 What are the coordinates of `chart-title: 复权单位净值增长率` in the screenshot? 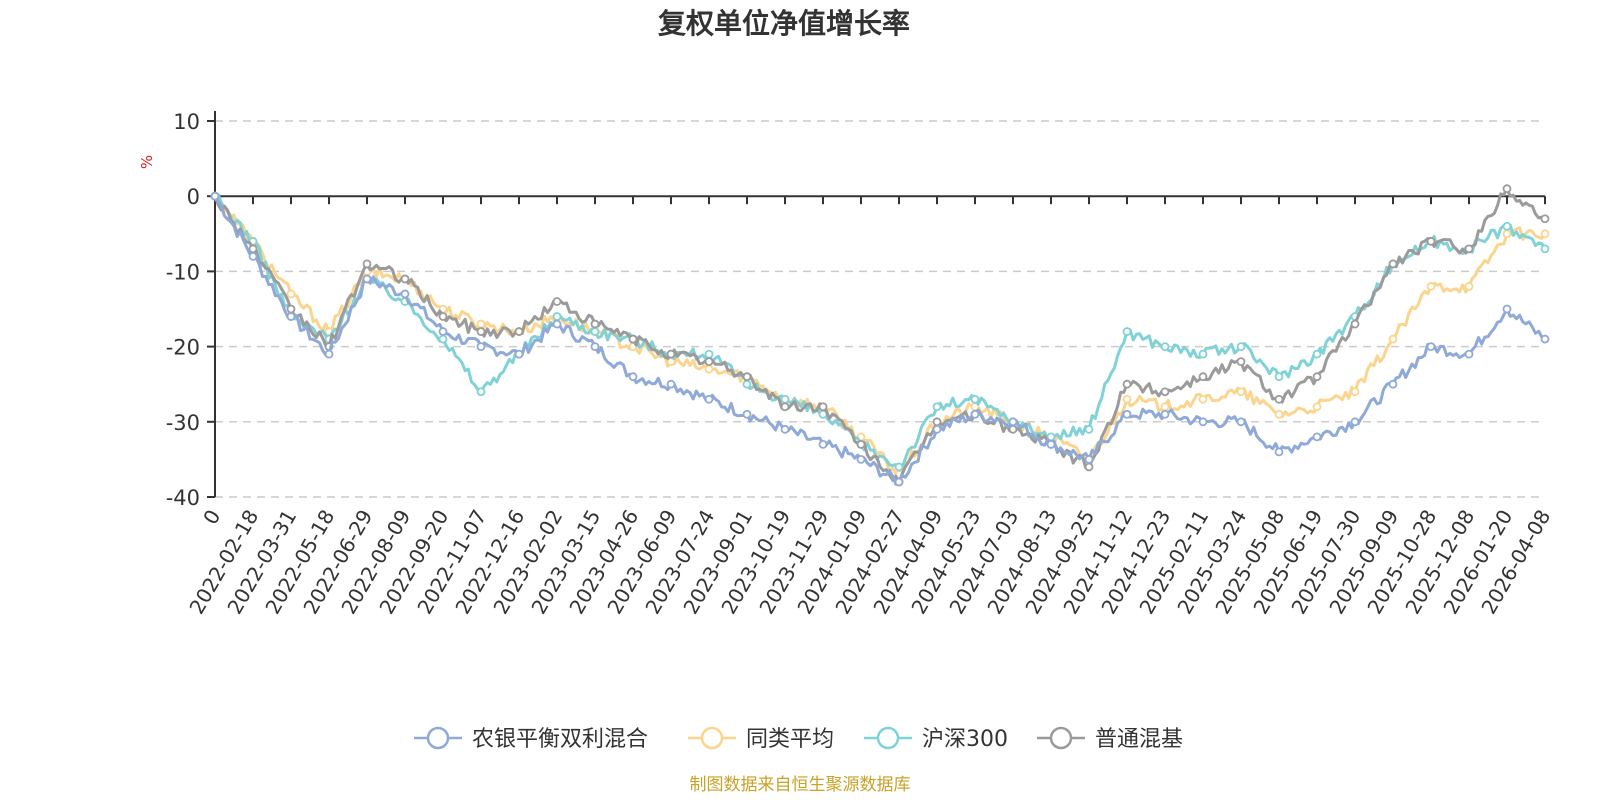 It's located at (784, 23).